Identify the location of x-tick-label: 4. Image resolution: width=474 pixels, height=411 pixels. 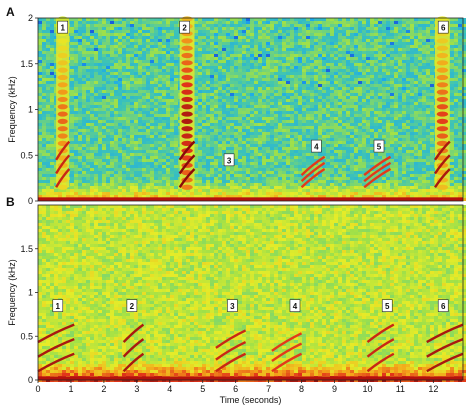
(169, 389).